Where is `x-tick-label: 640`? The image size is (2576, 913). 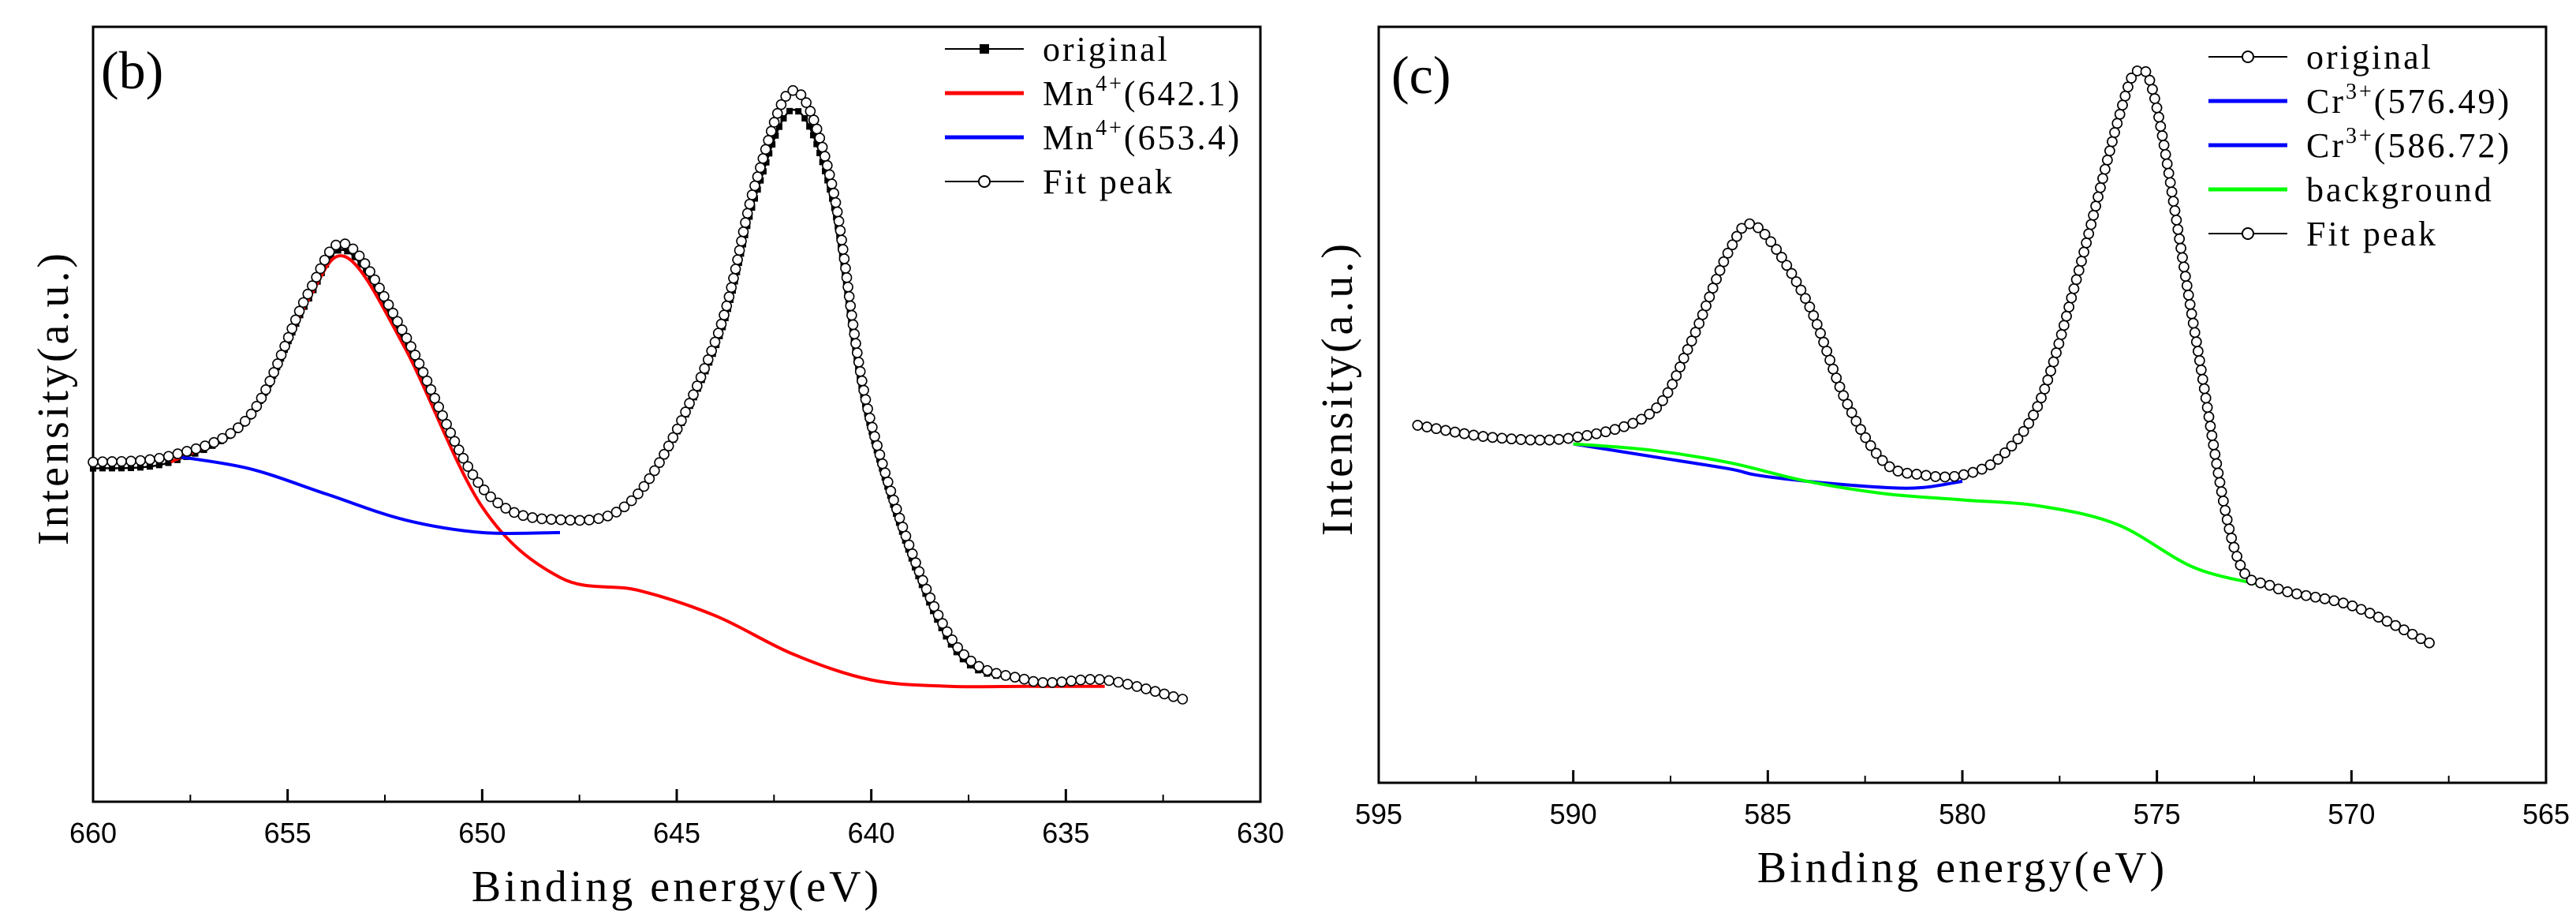
x-tick-label: 640 is located at coordinates (871, 833).